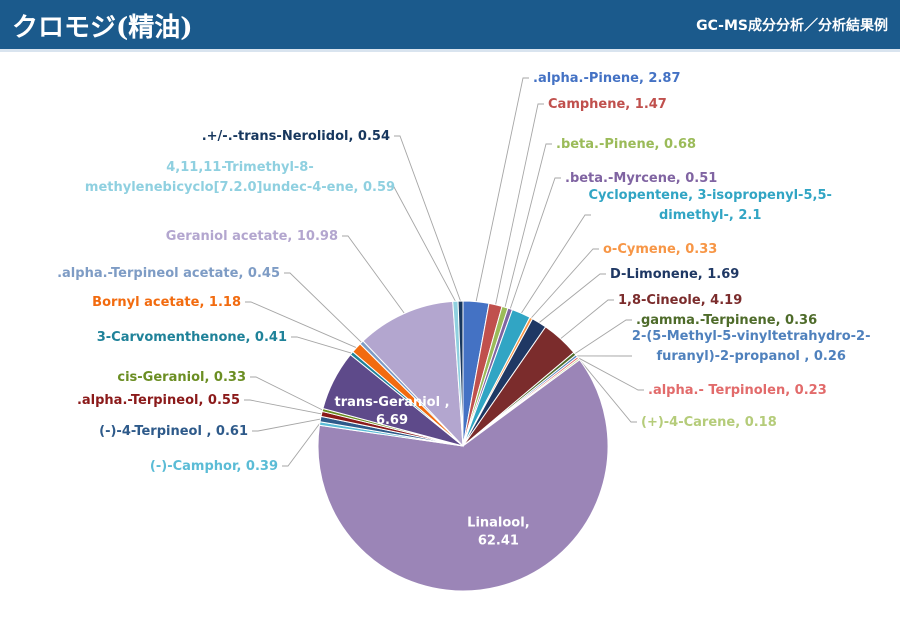 The height and width of the screenshot is (633, 900). Describe the element at coordinates (181, 377) in the screenshot. I see `slice-data-label: cis-Geraniol, 0.33` at that location.